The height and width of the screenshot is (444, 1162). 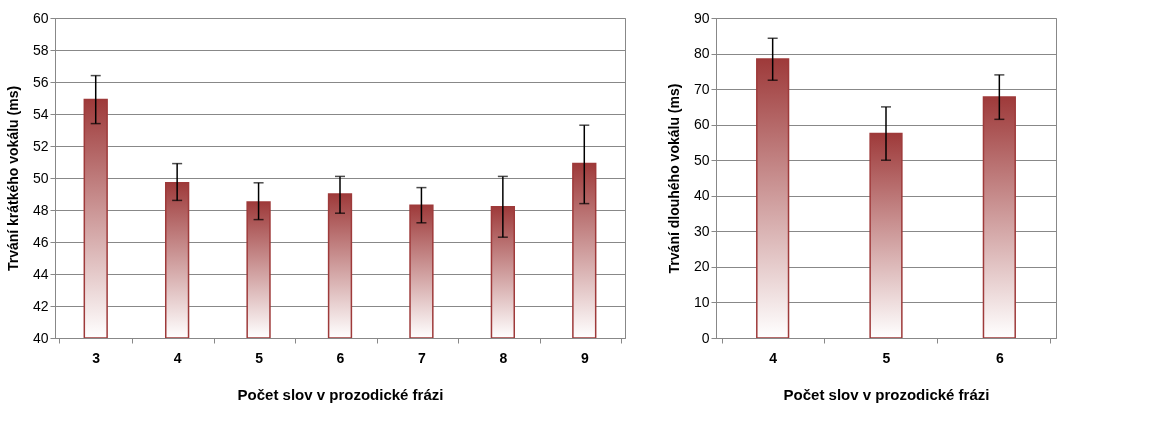 What do you see at coordinates (701, 230) in the screenshot?
I see `y-tick-label: 30` at bounding box center [701, 230].